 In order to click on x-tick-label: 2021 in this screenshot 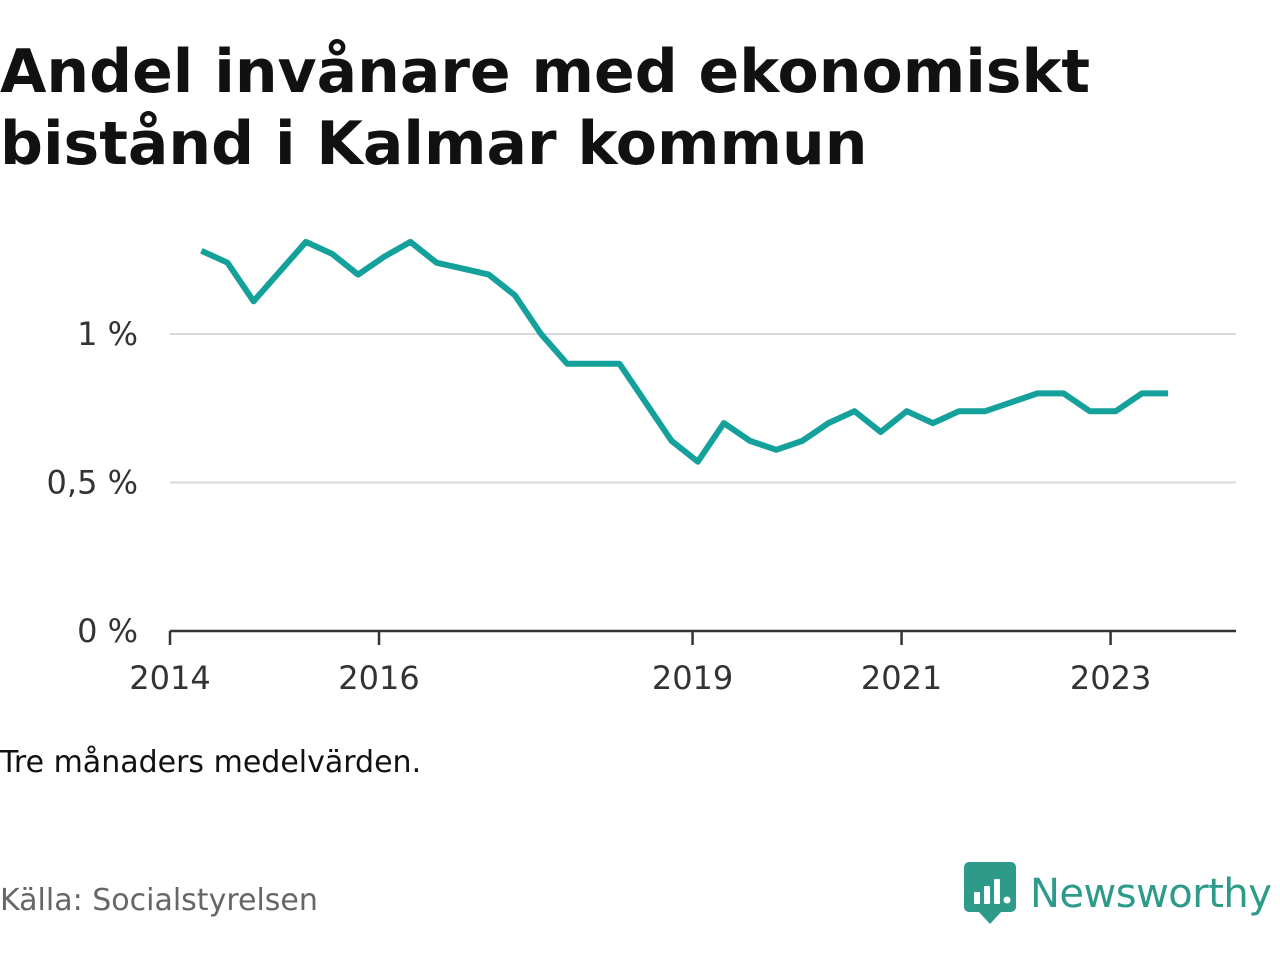, I will do `click(901, 678)`.